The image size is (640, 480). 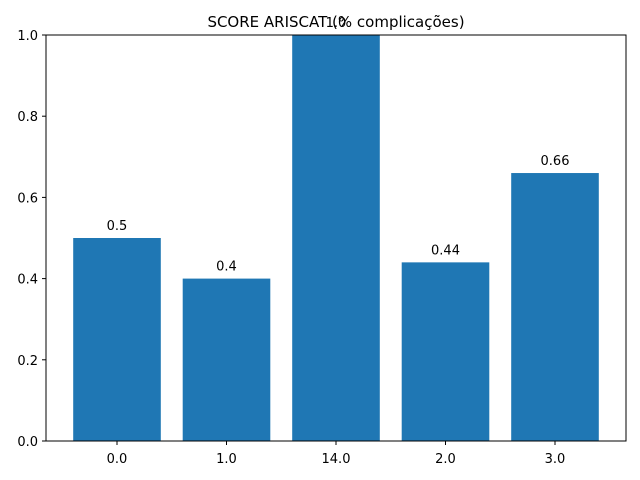 What do you see at coordinates (27, 198) in the screenshot?
I see `y-tick-label-3: 0.6` at bounding box center [27, 198].